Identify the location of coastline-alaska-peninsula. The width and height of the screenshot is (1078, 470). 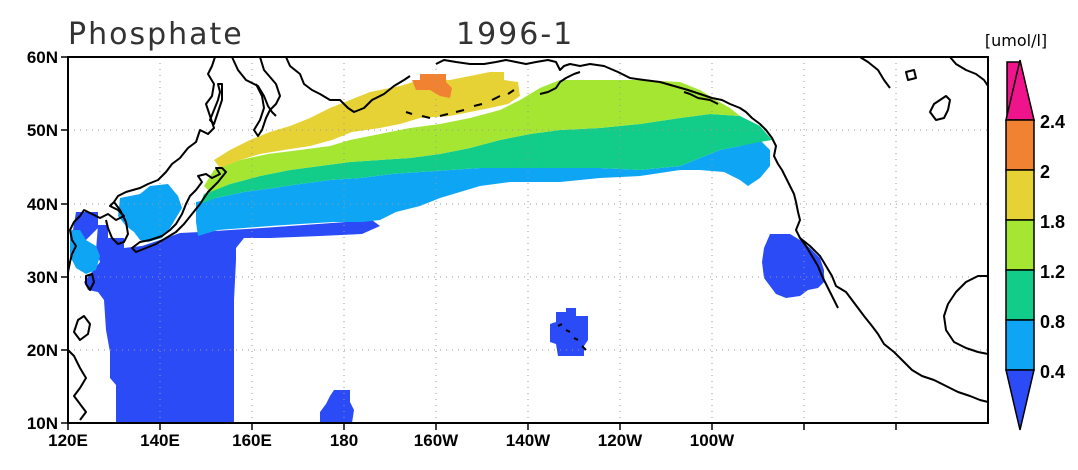
(560, 83).